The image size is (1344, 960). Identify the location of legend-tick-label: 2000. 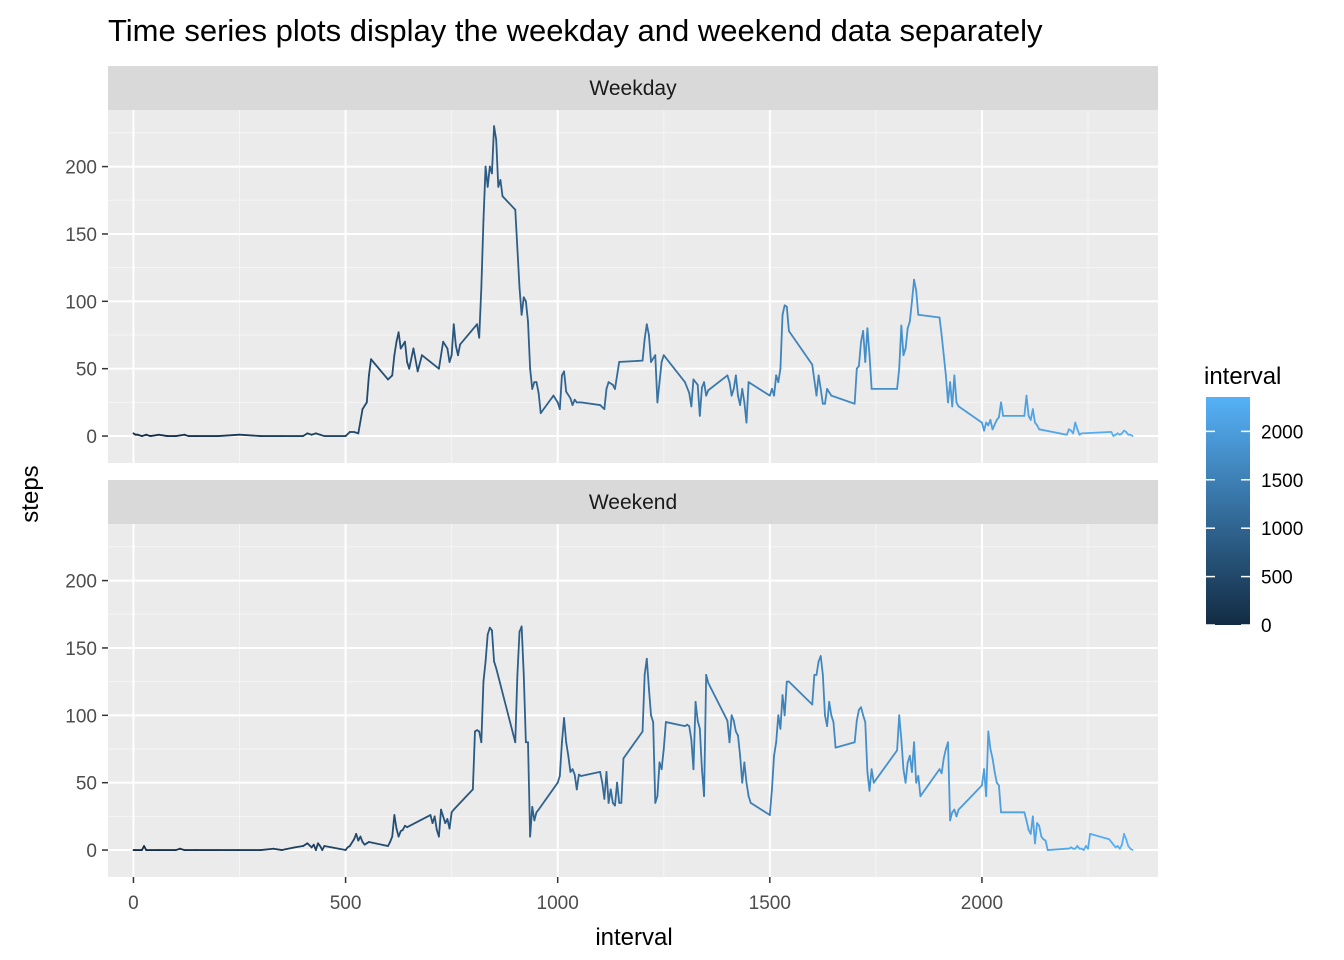
(1282, 432).